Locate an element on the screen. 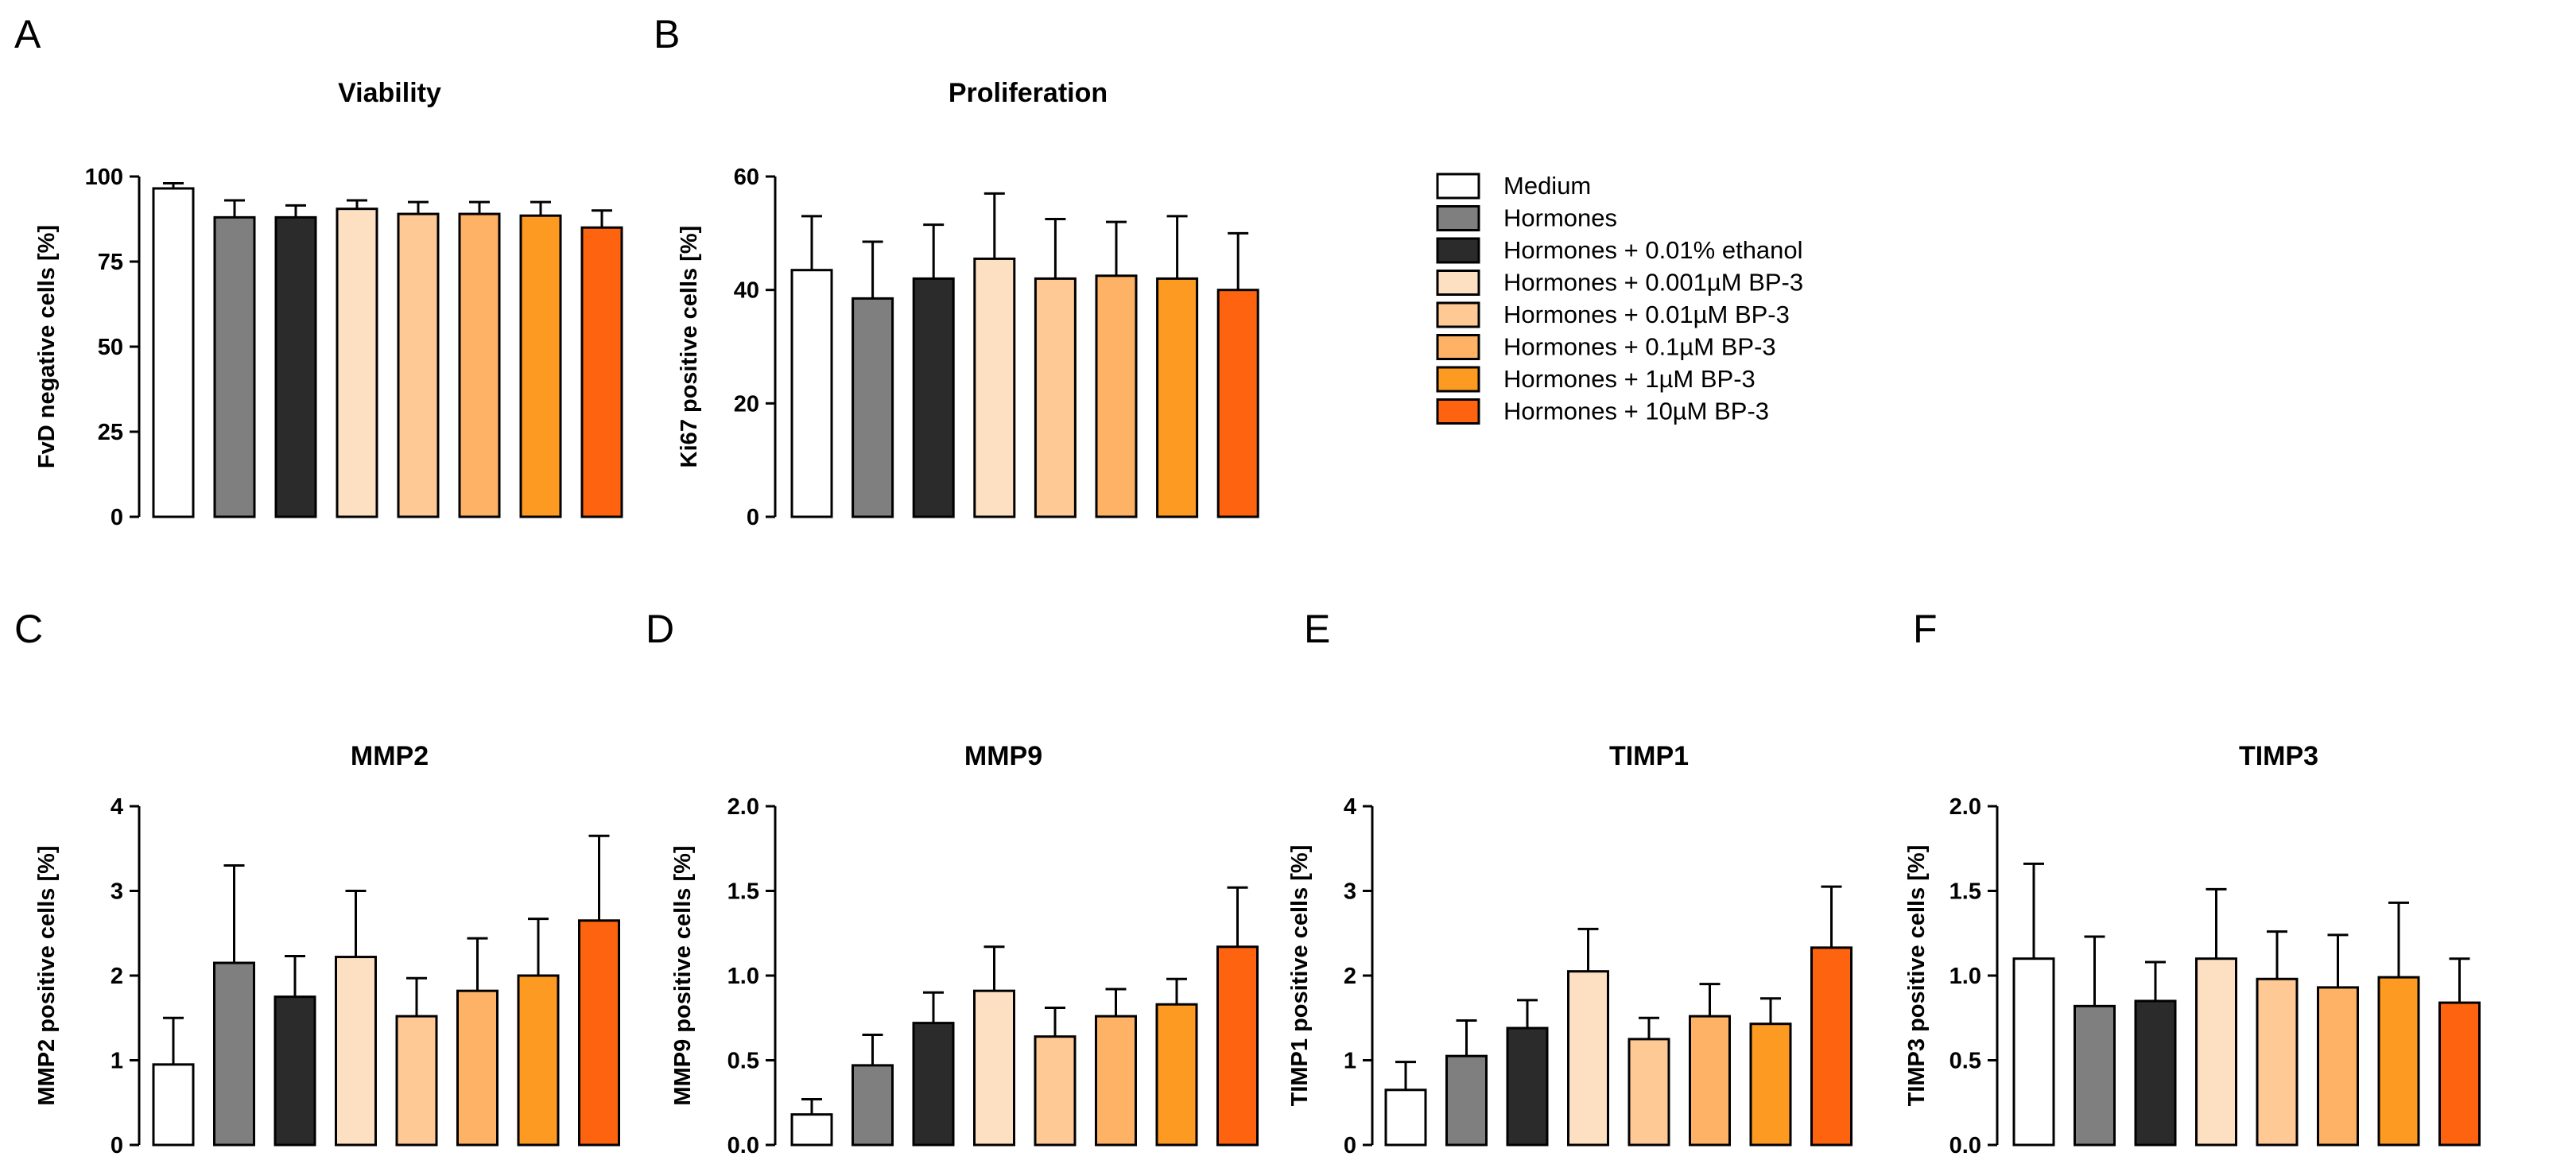 The width and height of the screenshot is (2576, 1168). y-tick-label: 25 is located at coordinates (110, 433).